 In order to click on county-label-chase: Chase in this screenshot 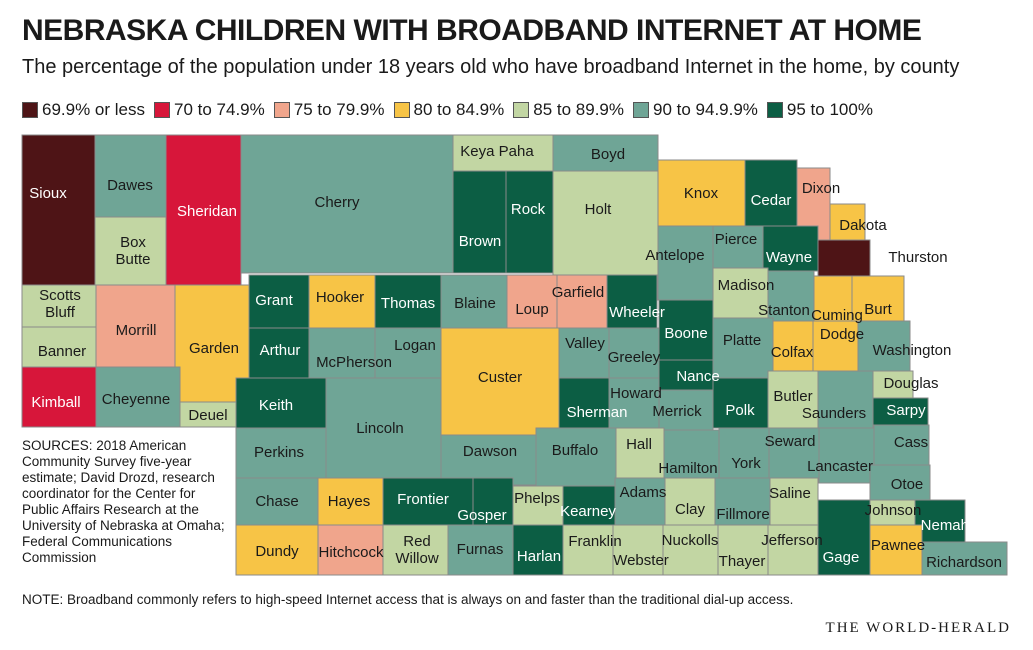, I will do `click(276, 501)`.